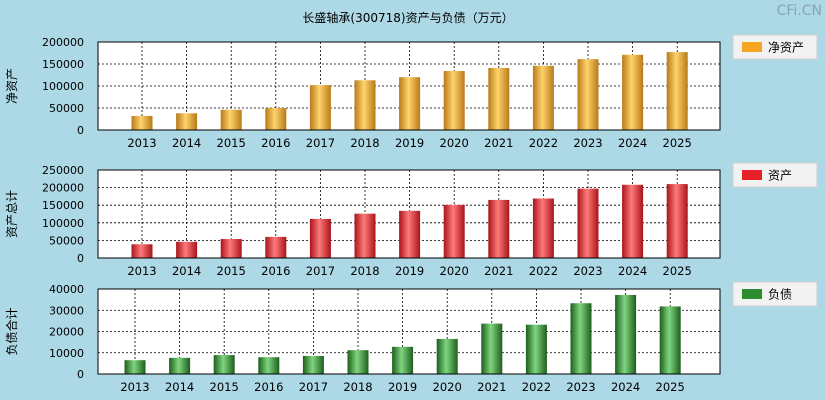 This screenshot has height=400, width=825. What do you see at coordinates (63, 223) in the screenshot?
I see `y-tick-label: 100000` at bounding box center [63, 223].